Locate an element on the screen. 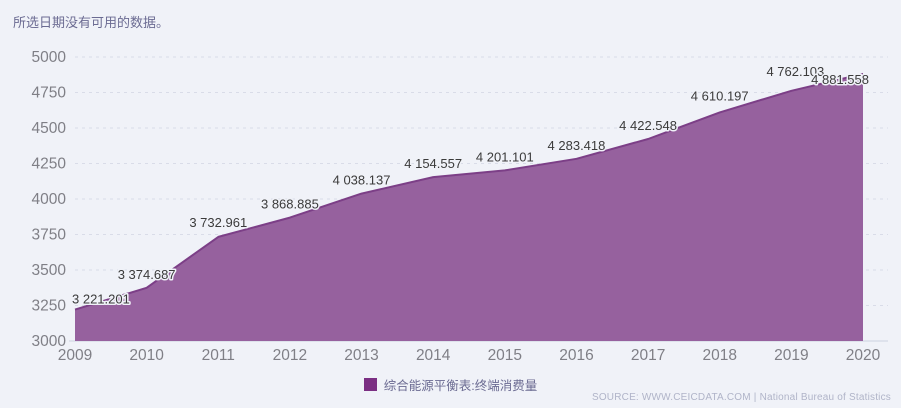 The height and width of the screenshot is (408, 901). x-axis-tick-label: 2016 is located at coordinates (576, 355).